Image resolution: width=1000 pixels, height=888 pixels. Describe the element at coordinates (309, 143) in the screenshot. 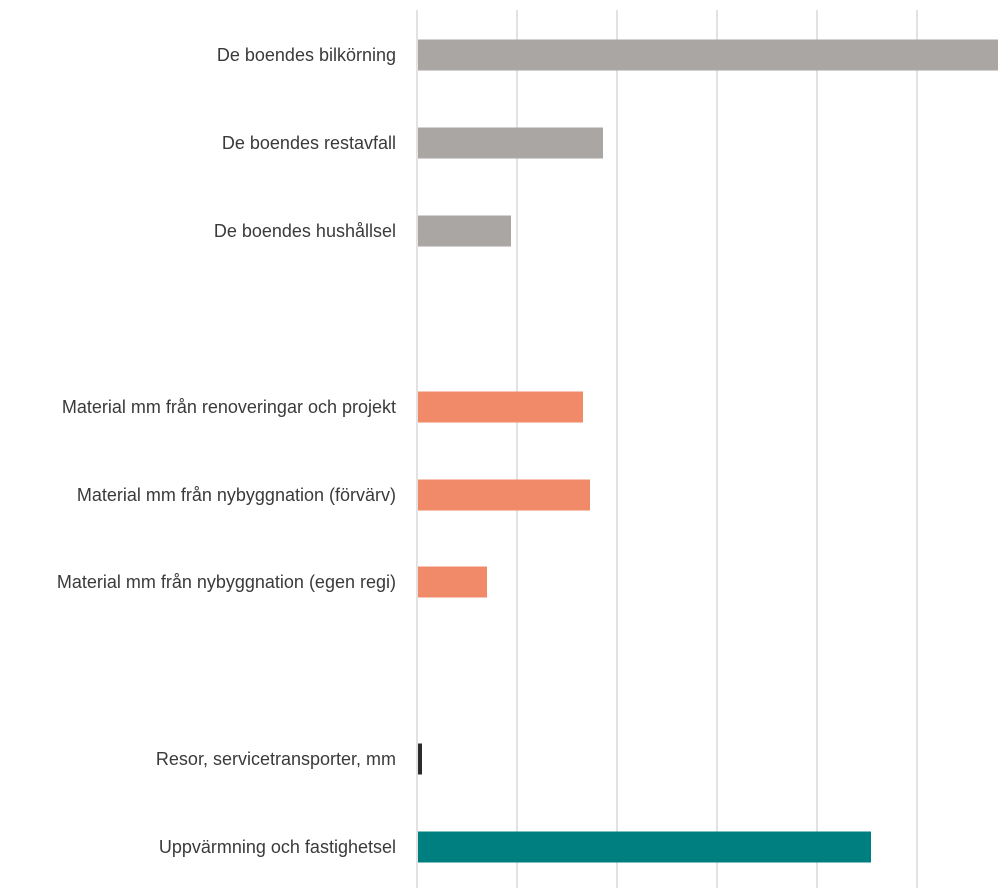

I see `category-label-1: De boendes restavfall` at that location.